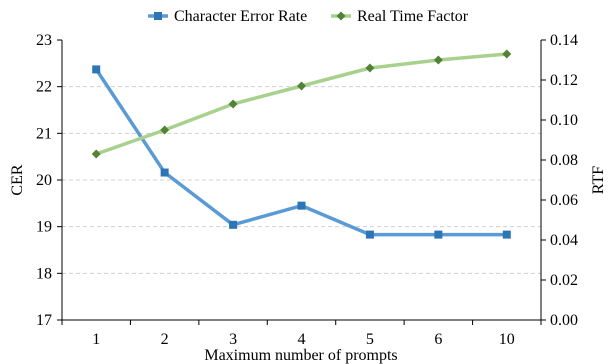  What do you see at coordinates (165, 339) in the screenshot?
I see `x-tick-label: 2` at bounding box center [165, 339].